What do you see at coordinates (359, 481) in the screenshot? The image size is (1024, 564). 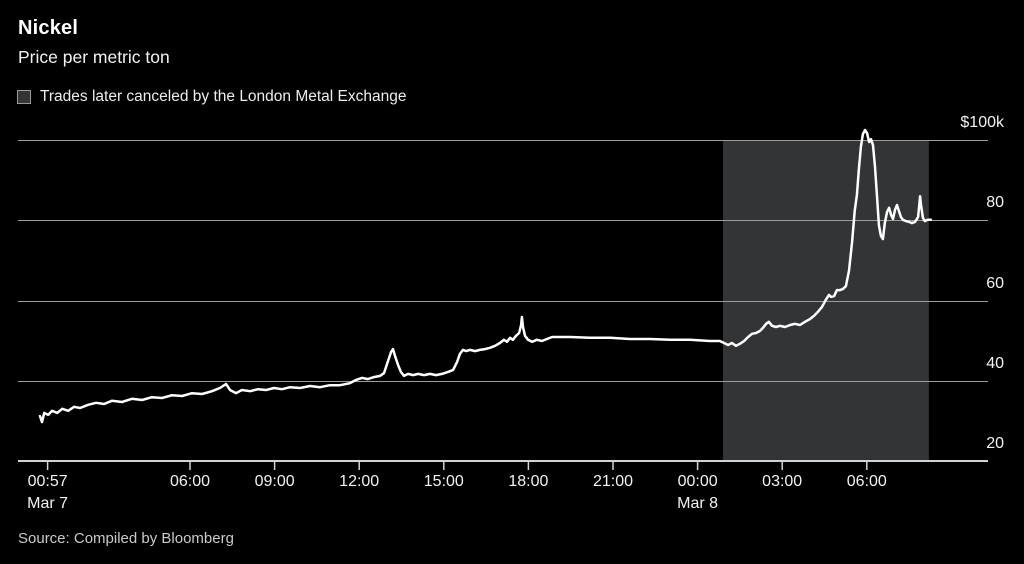 I see `x-axis-label: 12:00` at bounding box center [359, 481].